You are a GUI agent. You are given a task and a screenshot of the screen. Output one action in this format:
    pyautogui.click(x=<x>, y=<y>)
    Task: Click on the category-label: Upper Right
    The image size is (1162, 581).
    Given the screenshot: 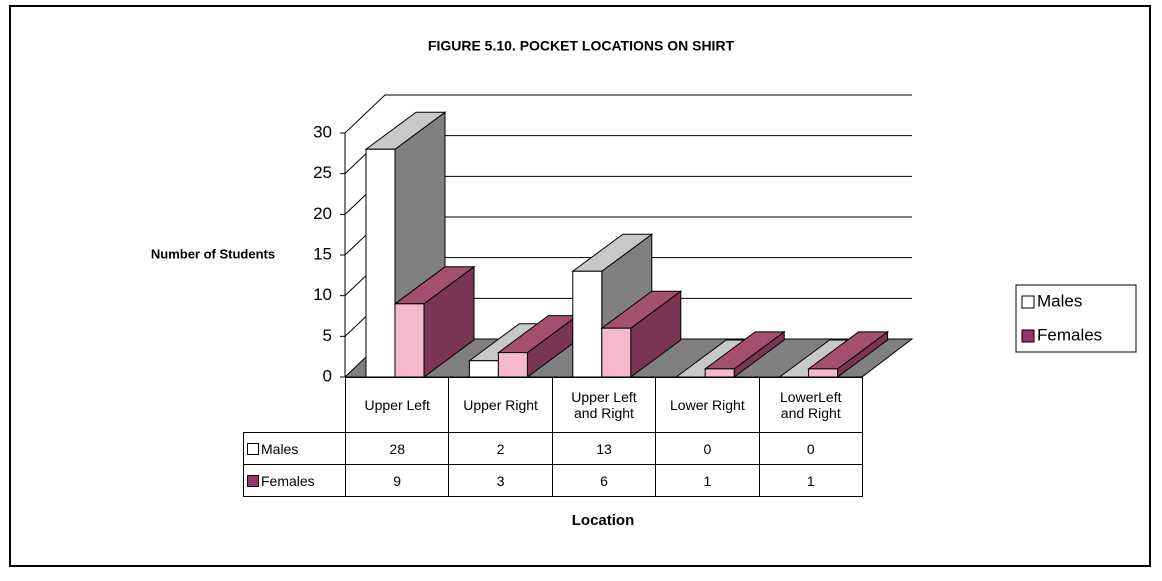 What is the action you would take?
    pyautogui.click(x=500, y=405)
    